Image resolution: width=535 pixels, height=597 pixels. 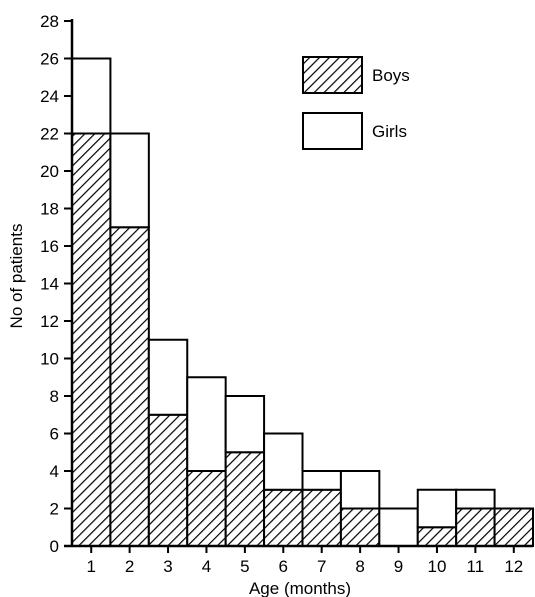 What do you see at coordinates (283, 566) in the screenshot?
I see `x-tick-label: 6` at bounding box center [283, 566].